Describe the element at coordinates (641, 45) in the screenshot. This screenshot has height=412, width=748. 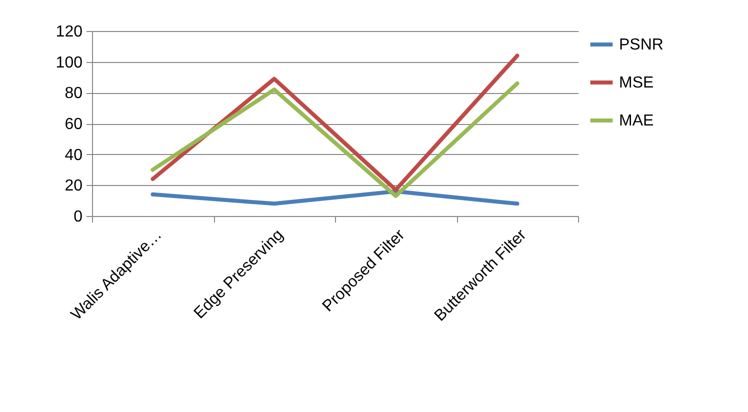
I see `legend-label: PSNR` at that location.